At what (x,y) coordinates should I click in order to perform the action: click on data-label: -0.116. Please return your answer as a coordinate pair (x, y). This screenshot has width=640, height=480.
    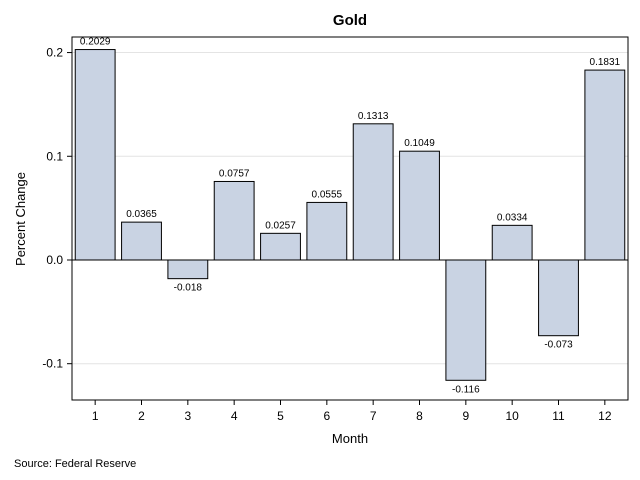
    Looking at the image, I should click on (466, 389).